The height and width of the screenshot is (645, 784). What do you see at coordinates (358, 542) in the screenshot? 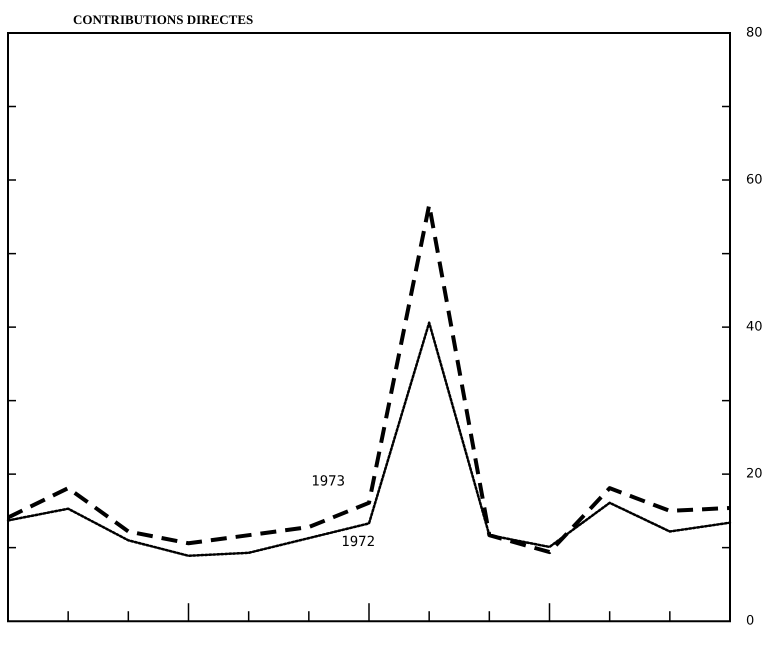
I see `series-label: 1972` at bounding box center [358, 542].